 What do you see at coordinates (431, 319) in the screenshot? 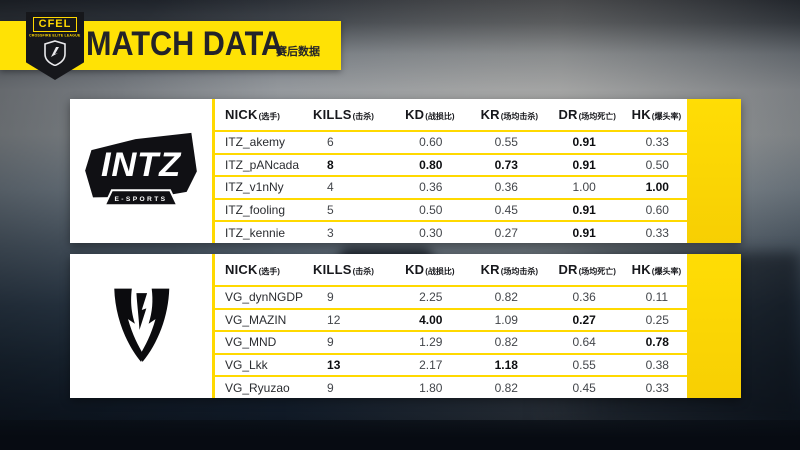
I see `stat-value: 4.00` at bounding box center [431, 319].